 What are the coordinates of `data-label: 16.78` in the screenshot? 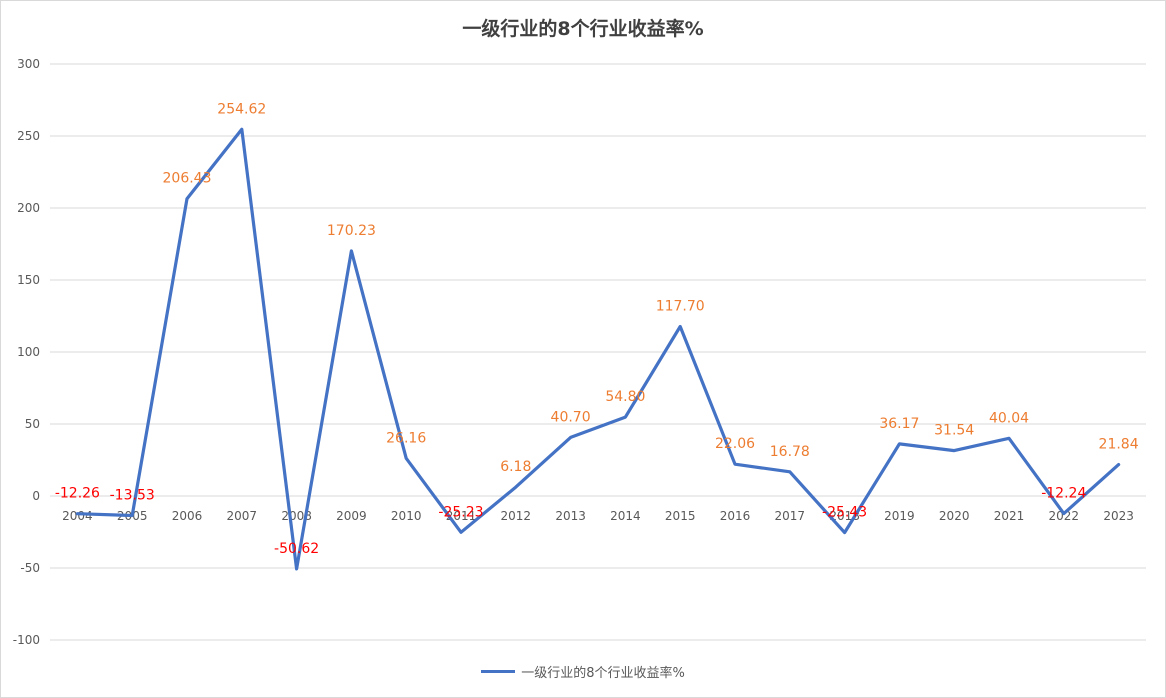 It's located at (790, 452).